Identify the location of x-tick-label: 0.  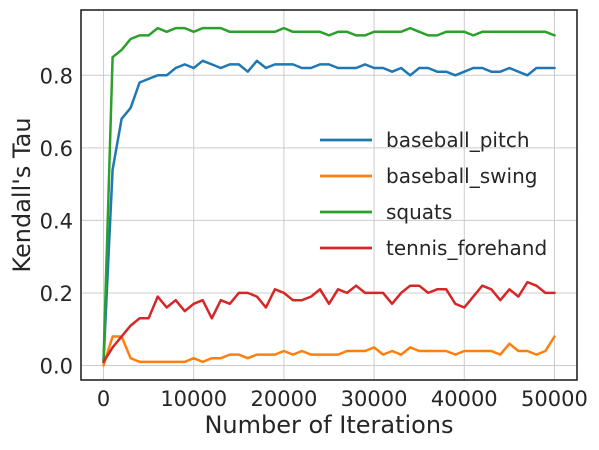
(103, 399).